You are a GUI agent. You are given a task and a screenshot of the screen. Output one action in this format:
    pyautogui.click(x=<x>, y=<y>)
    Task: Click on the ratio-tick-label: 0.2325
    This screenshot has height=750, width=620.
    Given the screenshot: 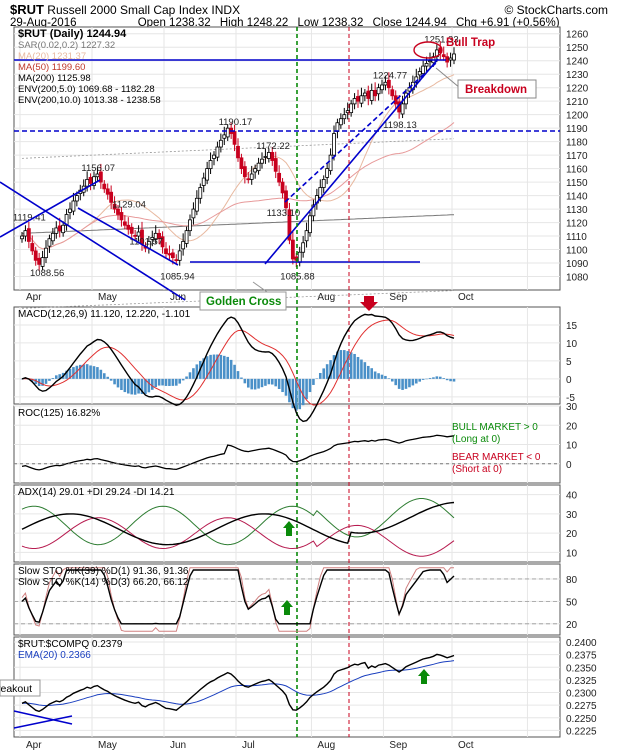 What is the action you would take?
    pyautogui.click(x=581, y=681)
    